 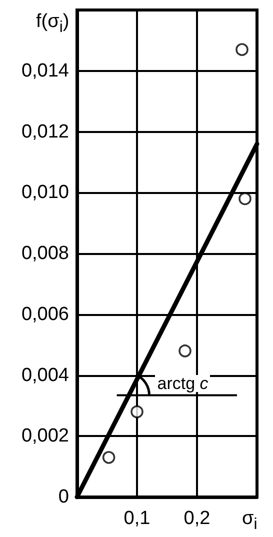 What do you see at coordinates (45, 193) in the screenshot?
I see `y-tick-label: 0,010` at bounding box center [45, 193].